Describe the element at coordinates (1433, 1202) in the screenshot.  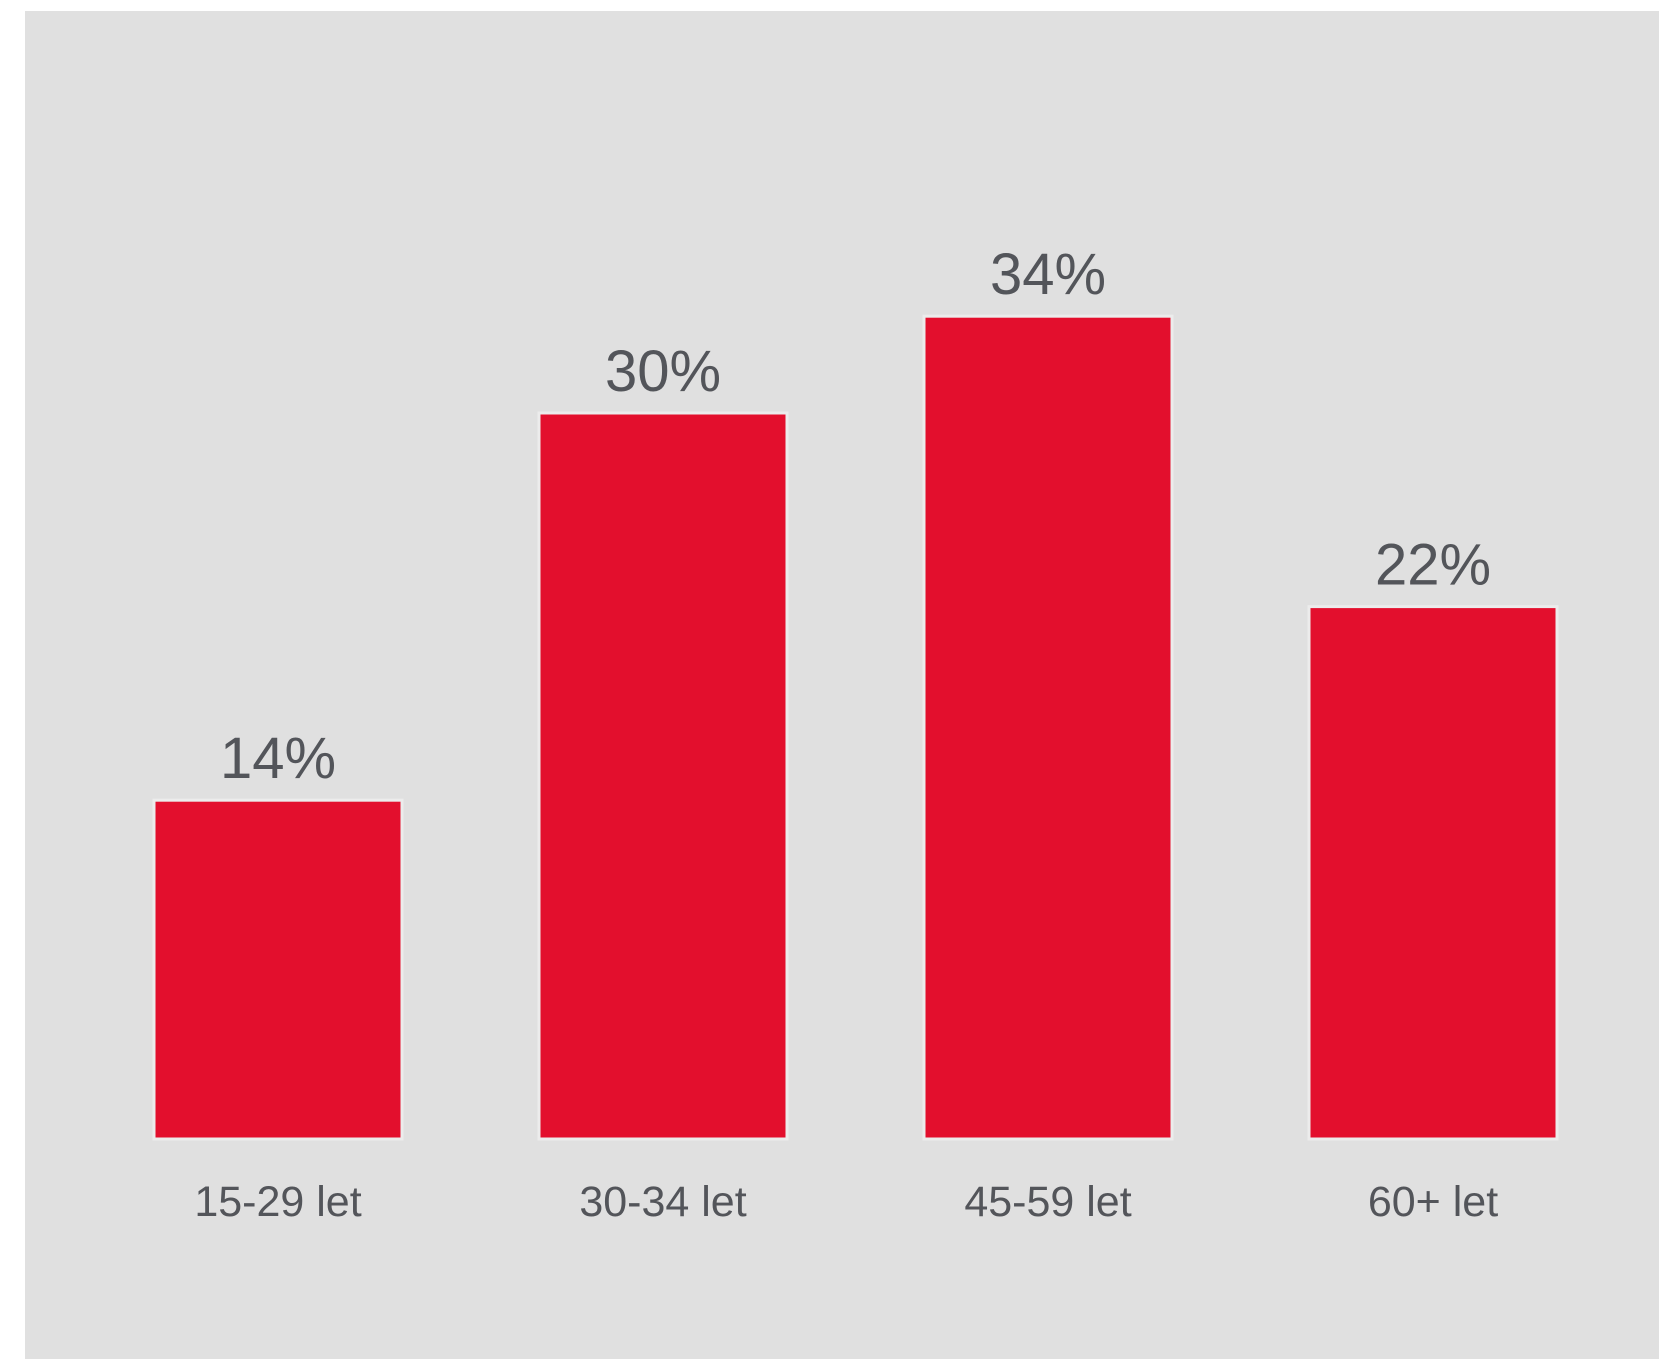
I see `category-label-60-let: 60+ let` at that location.